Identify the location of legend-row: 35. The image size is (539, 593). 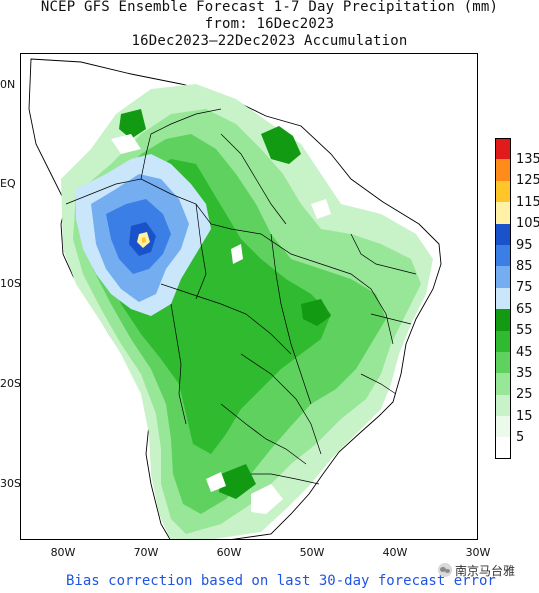
(517, 366).